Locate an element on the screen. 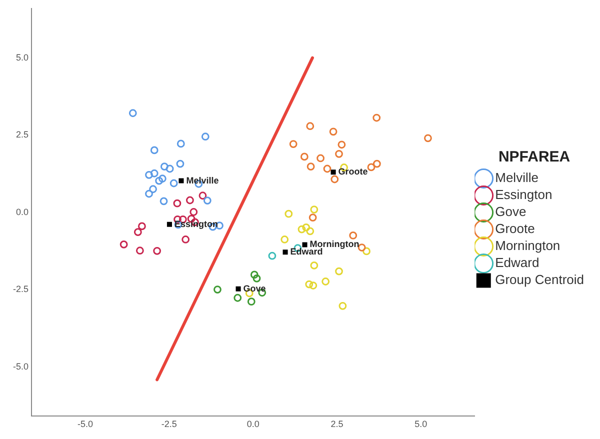  x-tick-label: -2.5 is located at coordinates (169, 424).